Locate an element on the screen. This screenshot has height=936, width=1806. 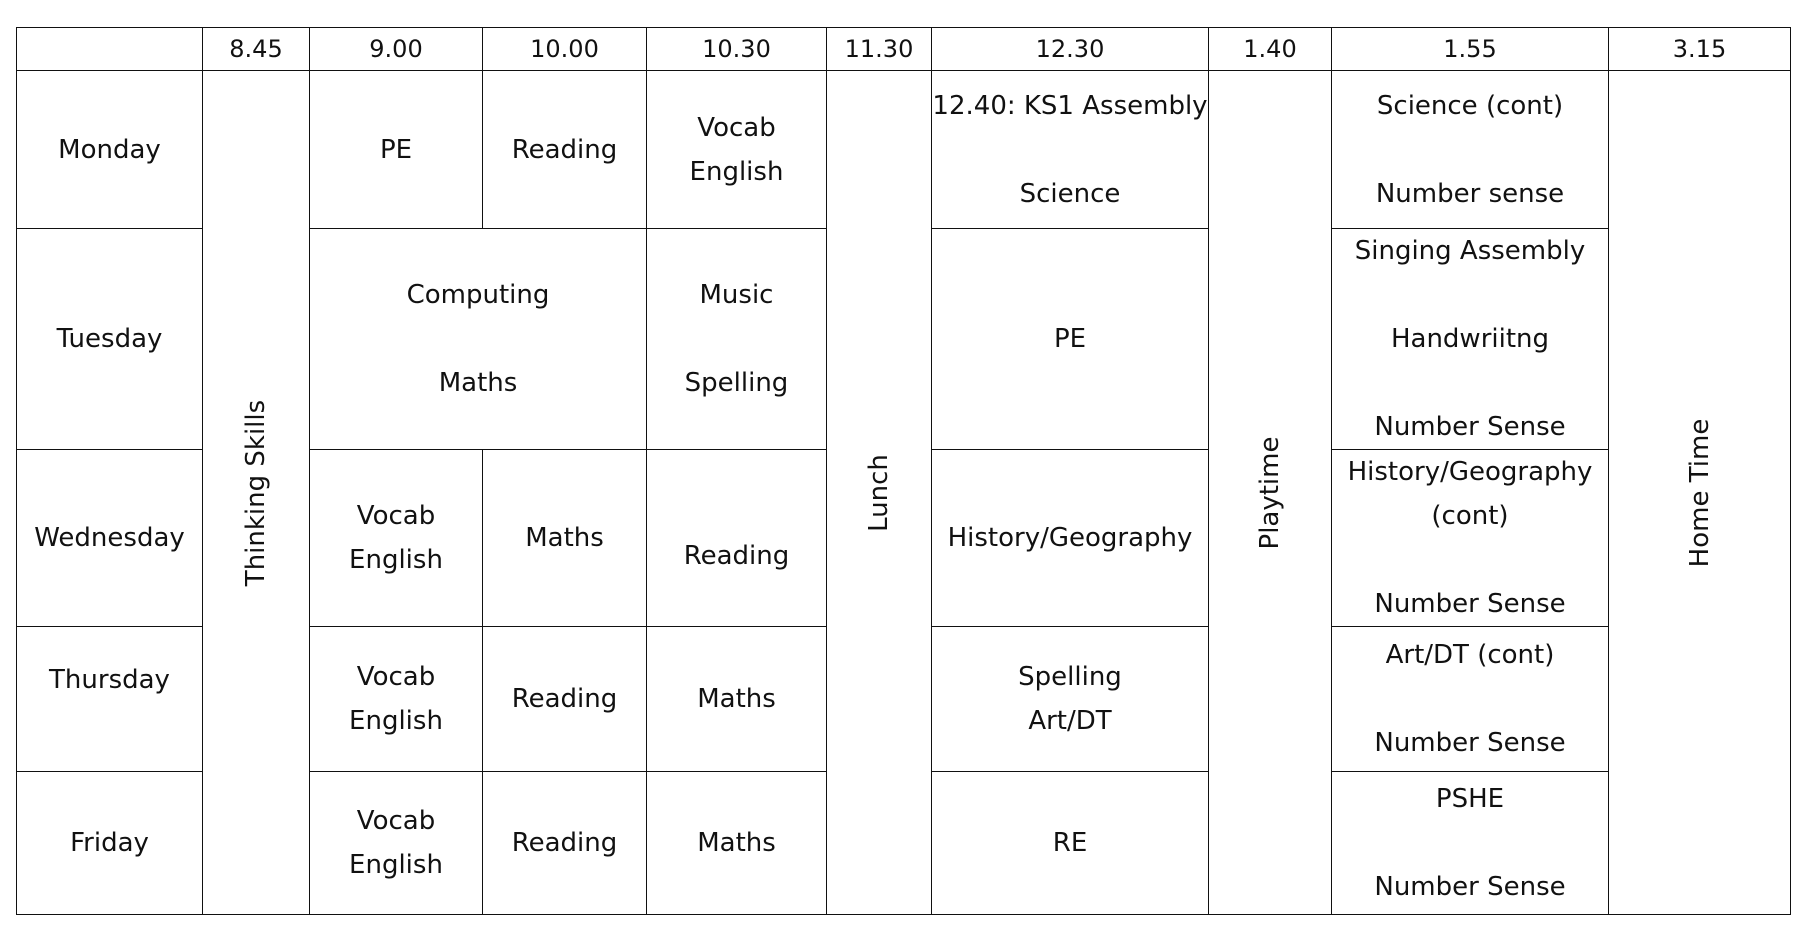
tuesday-155-line-2: Handwriitng is located at coordinates (1470, 339).